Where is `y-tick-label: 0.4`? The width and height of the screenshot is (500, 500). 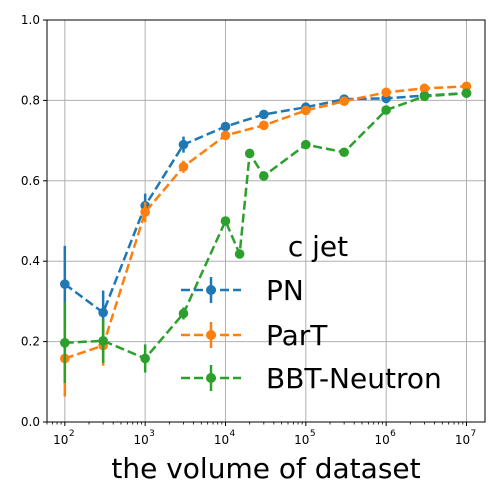
y-tick-label: 0.4 is located at coordinates (30, 261).